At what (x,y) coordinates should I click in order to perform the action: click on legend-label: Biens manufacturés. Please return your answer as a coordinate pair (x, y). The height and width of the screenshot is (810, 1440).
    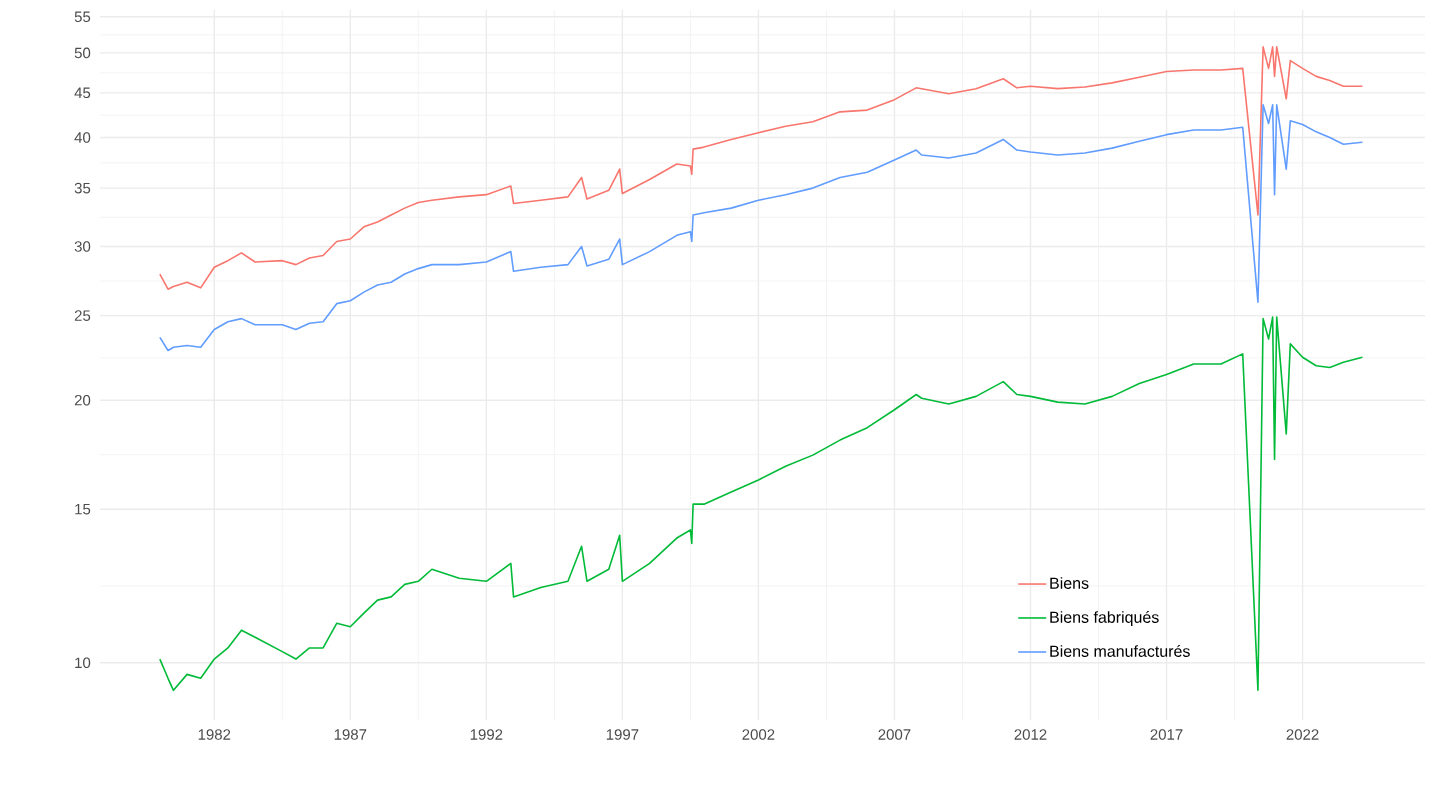
    Looking at the image, I should click on (1120, 650).